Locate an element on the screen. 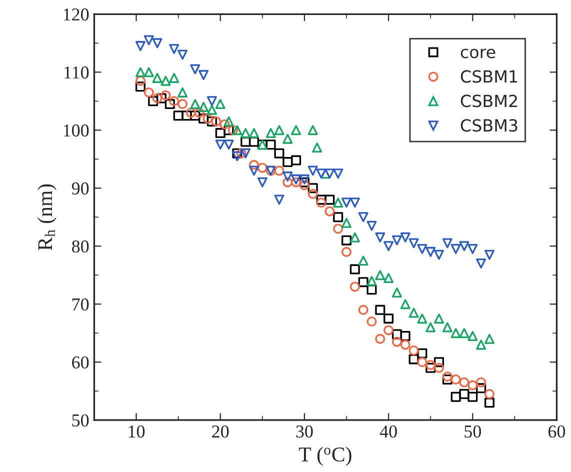 The image size is (571, 472). y-tick-label: 70 is located at coordinates (80, 304).